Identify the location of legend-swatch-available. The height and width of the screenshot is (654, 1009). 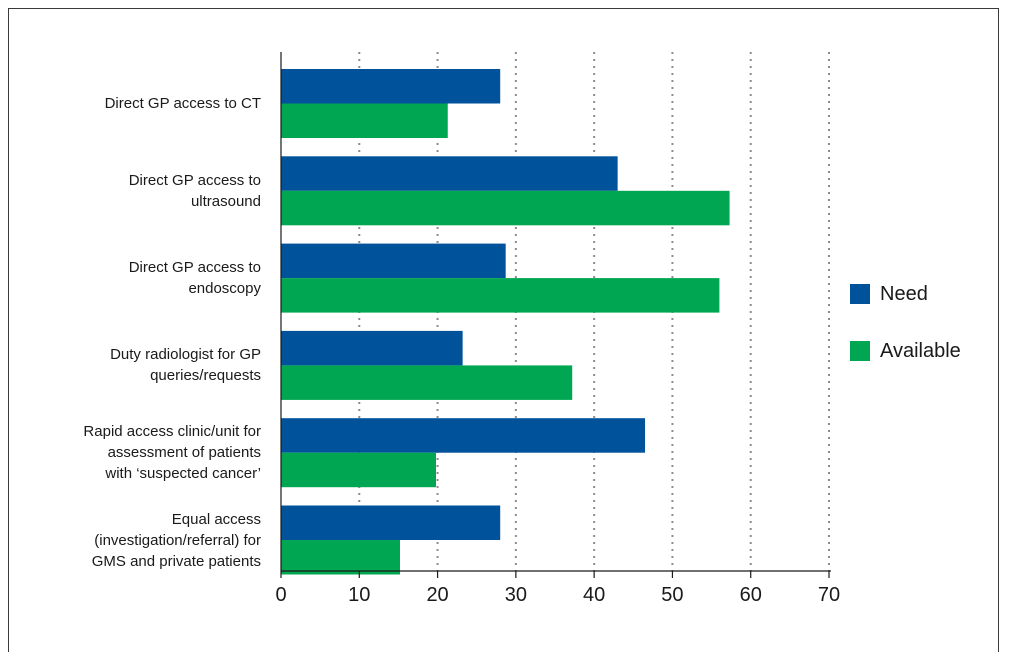
(860, 351).